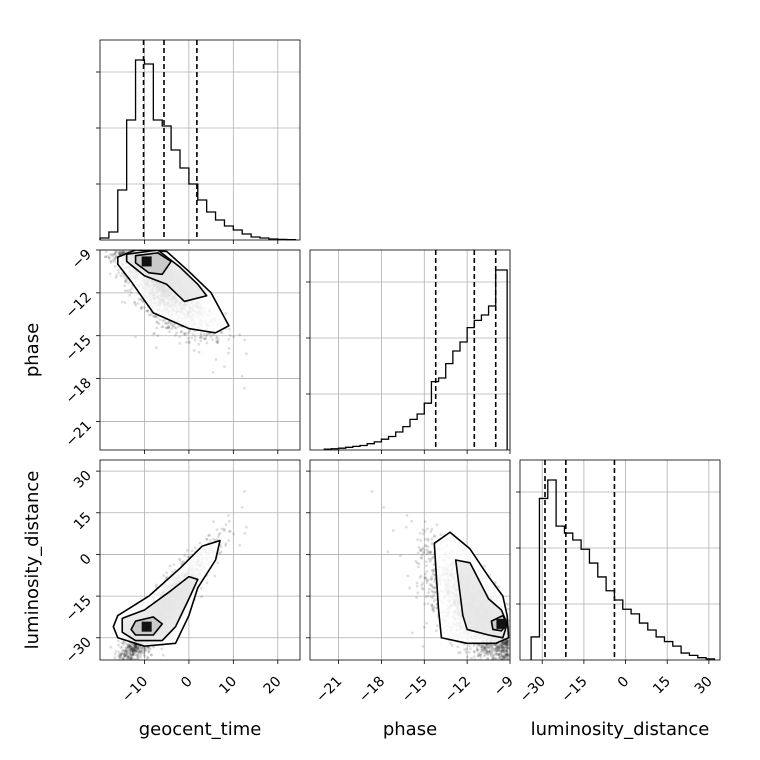 This screenshot has height=760, width=760. I want to click on xtick-label: 0, so click(187, 683).